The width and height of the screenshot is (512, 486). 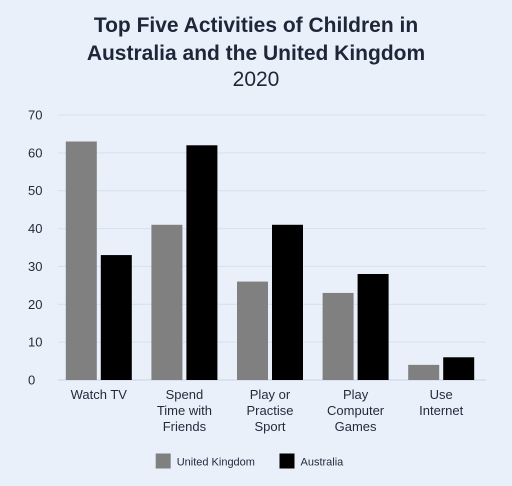 I want to click on chart-title-line-2: Australia and the United Kingdom, so click(x=256, y=53).